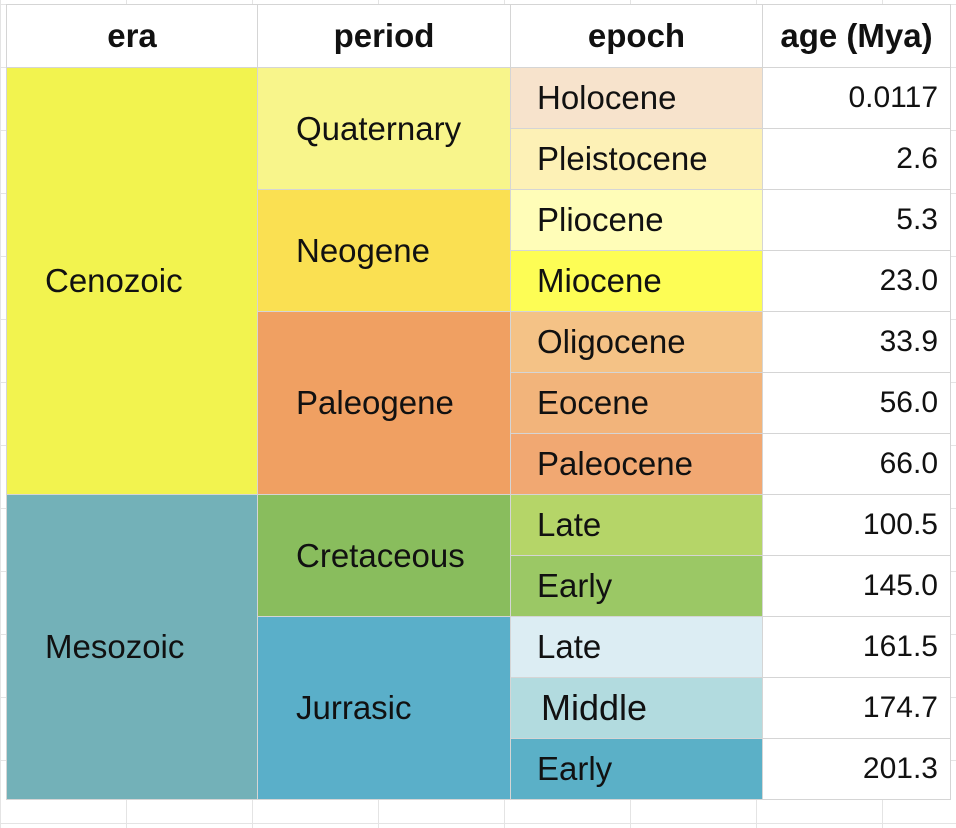  I want to click on table-row: Miocene 23.0, so click(479, 281).